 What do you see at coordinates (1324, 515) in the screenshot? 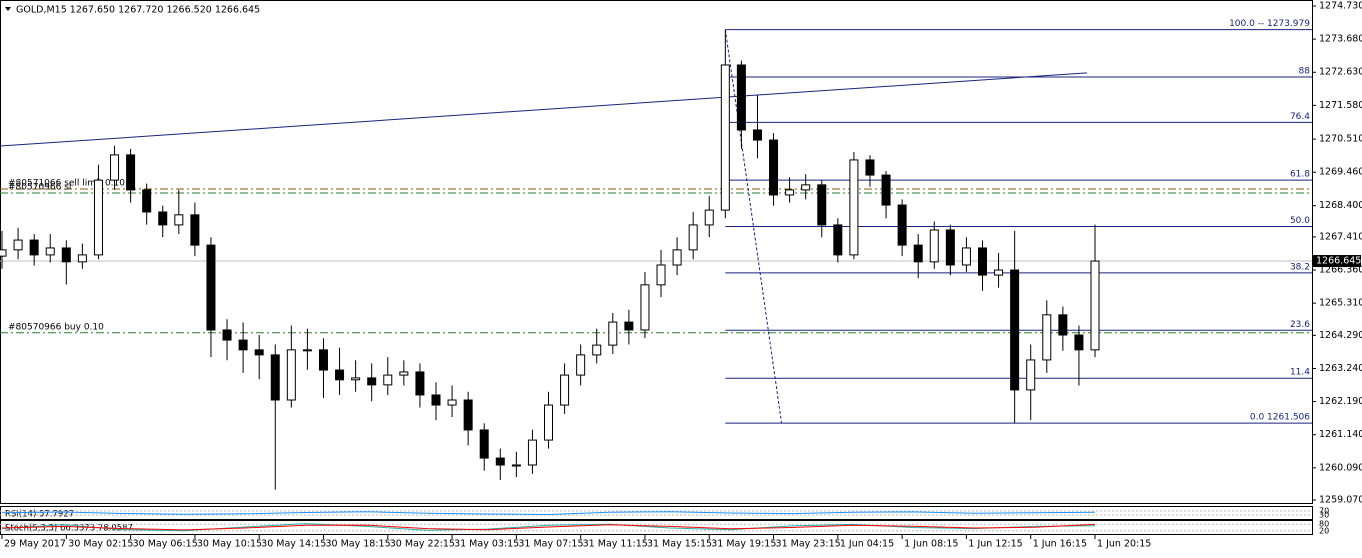
I see `panel-tick-label: 30` at bounding box center [1324, 515].